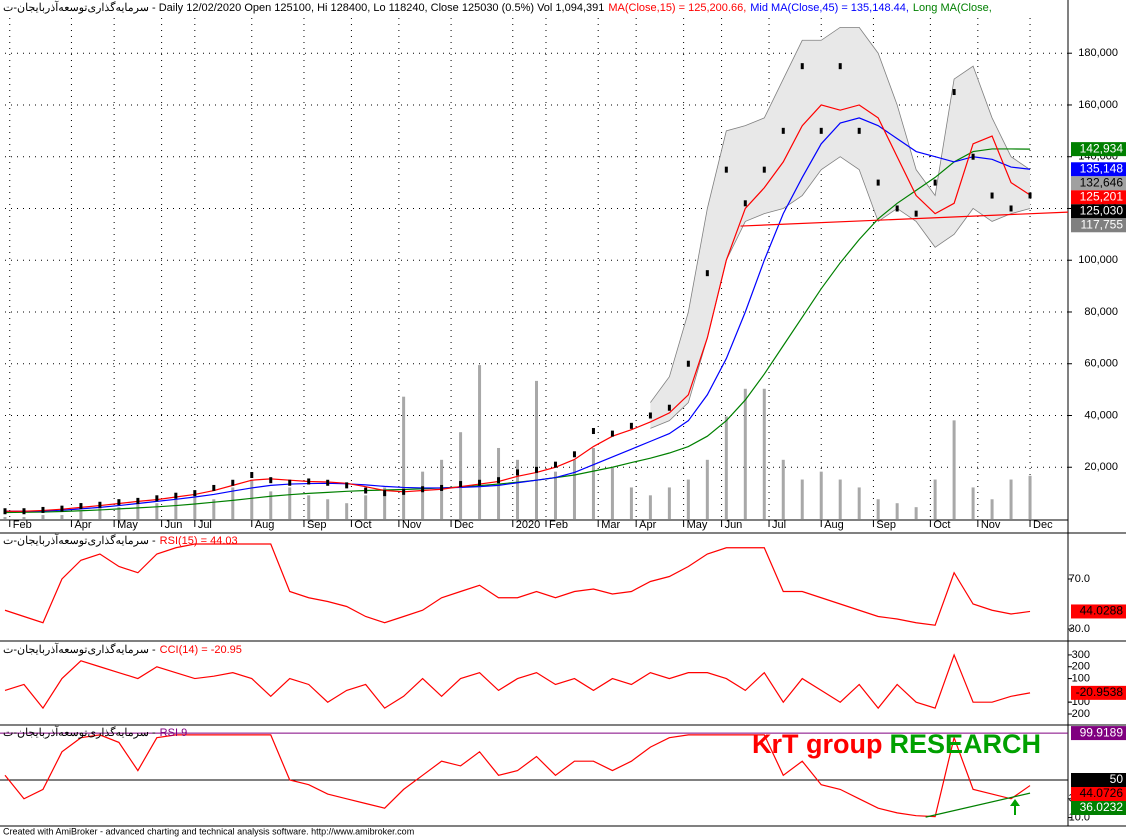 This screenshot has height=839, width=1126. I want to click on y-tick-label: 80,000, so click(1101, 312).